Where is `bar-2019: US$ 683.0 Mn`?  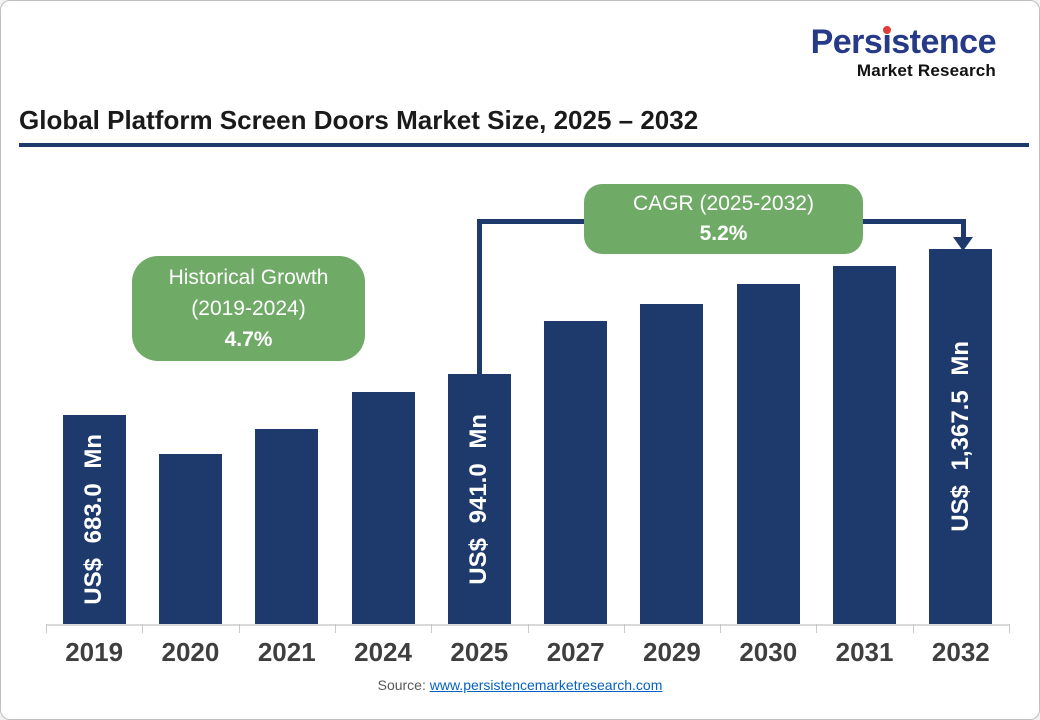 bar-2019: US$ 683.0 Mn is located at coordinates (94, 519).